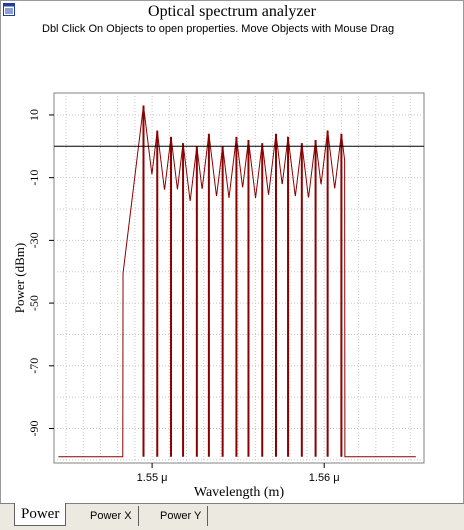 This screenshot has height=530, width=464. What do you see at coordinates (34, 366) in the screenshot?
I see `y-tick-label: -70` at bounding box center [34, 366].